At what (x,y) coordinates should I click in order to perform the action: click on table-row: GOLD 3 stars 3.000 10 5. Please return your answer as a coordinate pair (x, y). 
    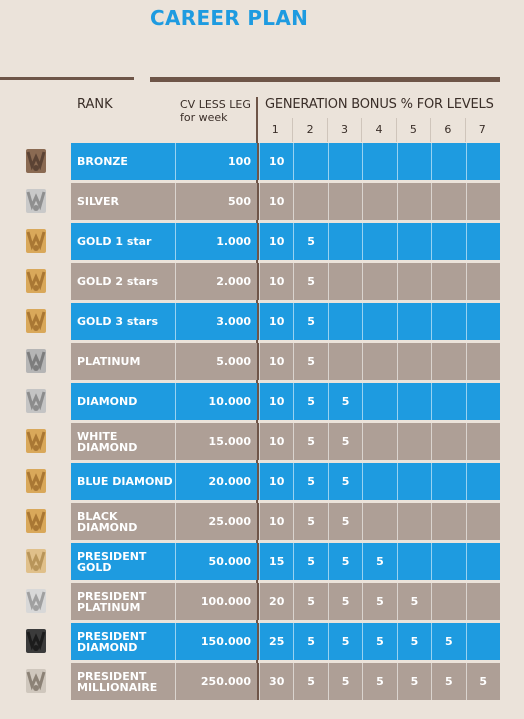
    Looking at the image, I should click on (262, 322).